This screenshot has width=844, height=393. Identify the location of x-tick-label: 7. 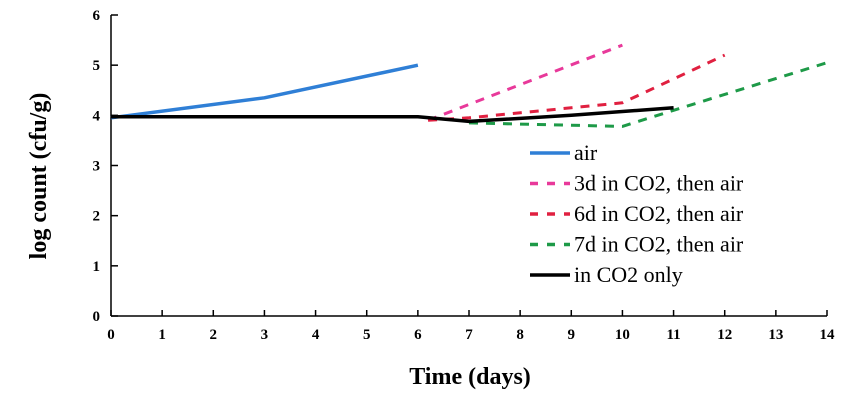
(469, 335).